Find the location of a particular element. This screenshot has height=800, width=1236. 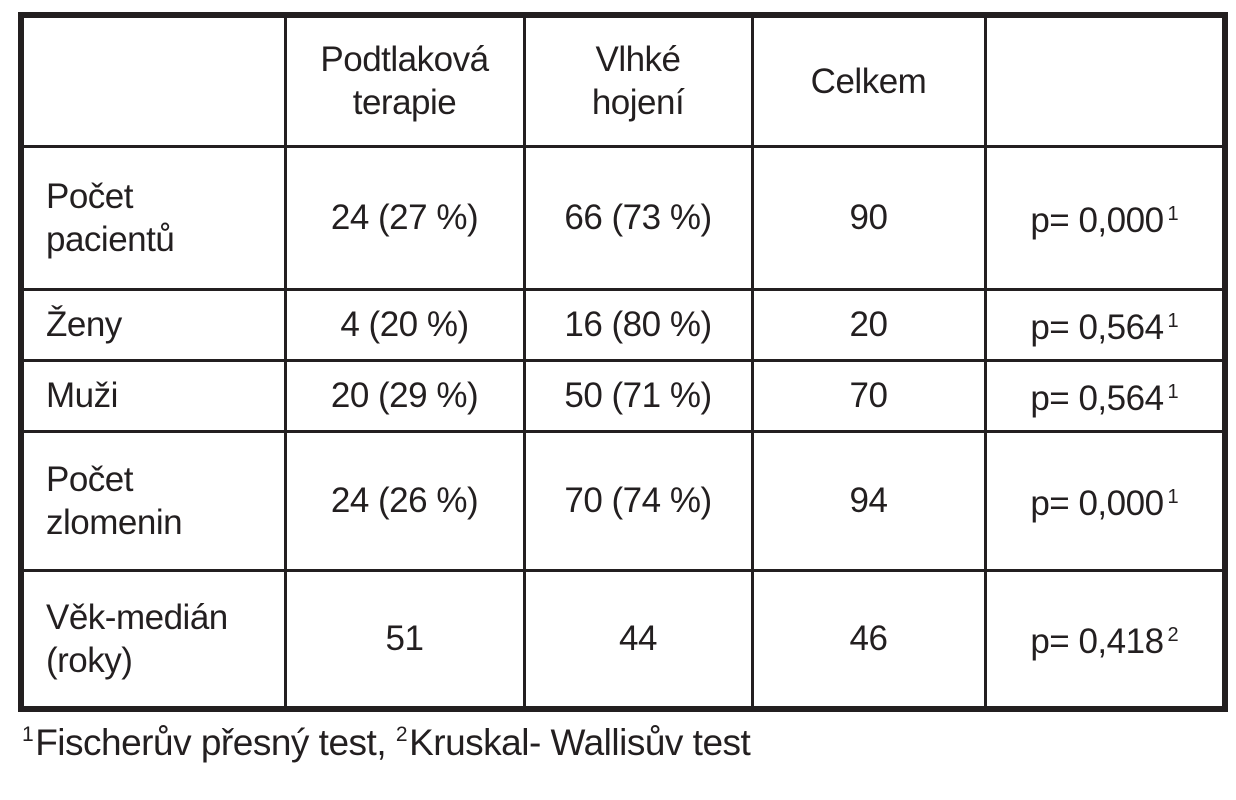

p-value-cell: p= 0,418 2 is located at coordinates (1105, 639).